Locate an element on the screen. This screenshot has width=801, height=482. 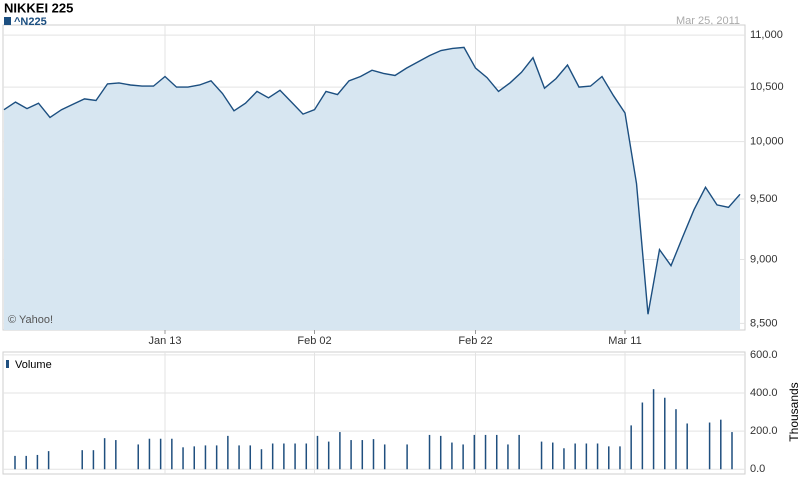
y-tick-label: 9,000 is located at coordinates (764, 259).